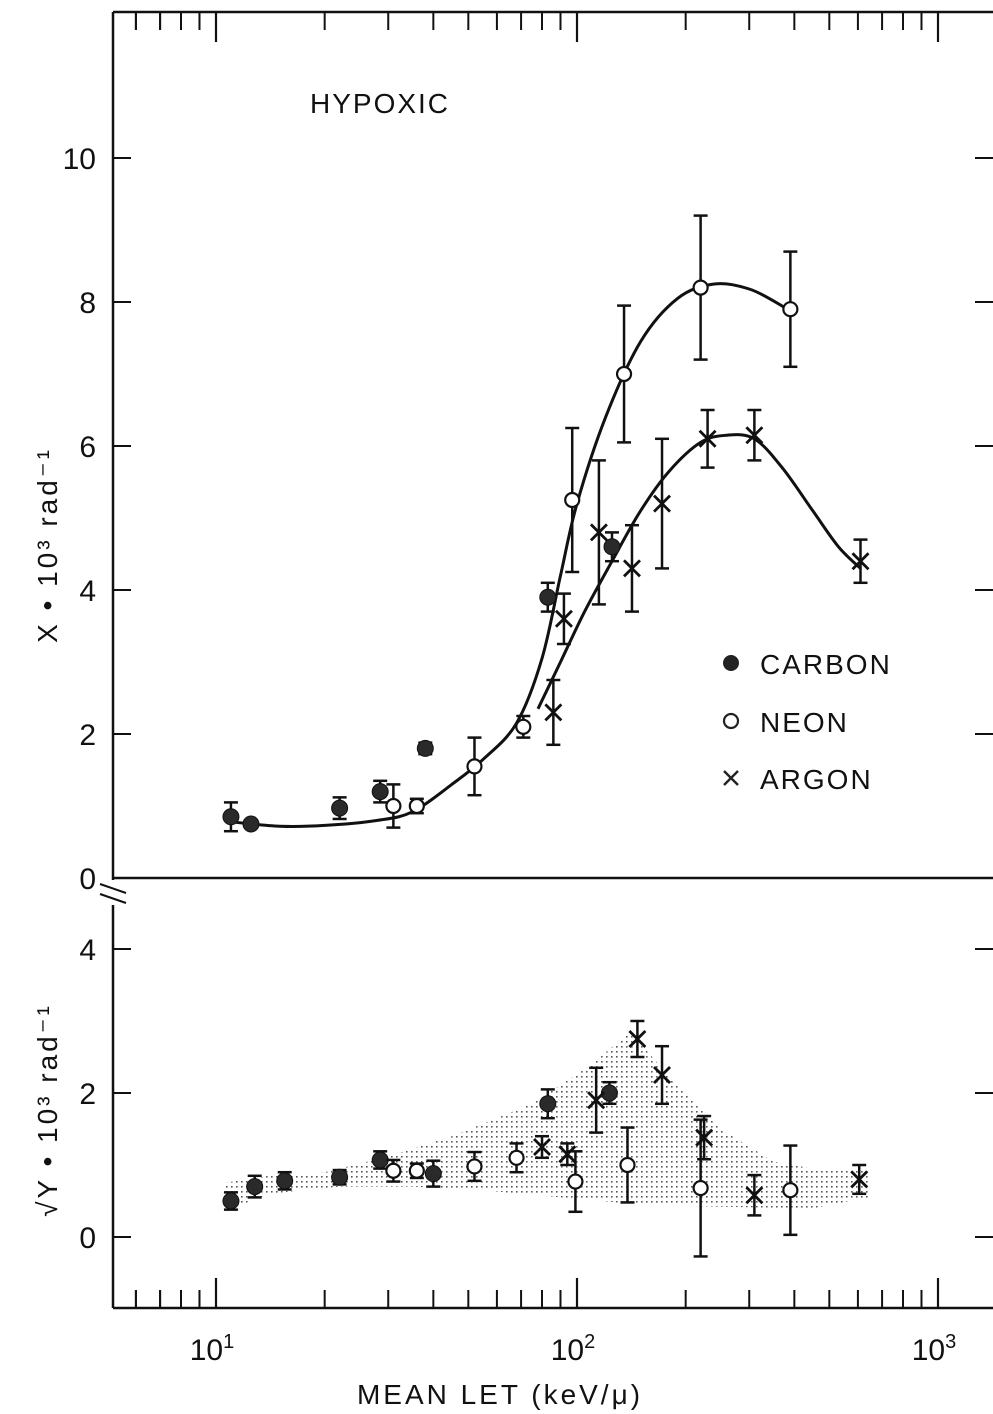 This screenshot has height=1414, width=993. I want to click on legend-neon-label: NEON, so click(804, 722).